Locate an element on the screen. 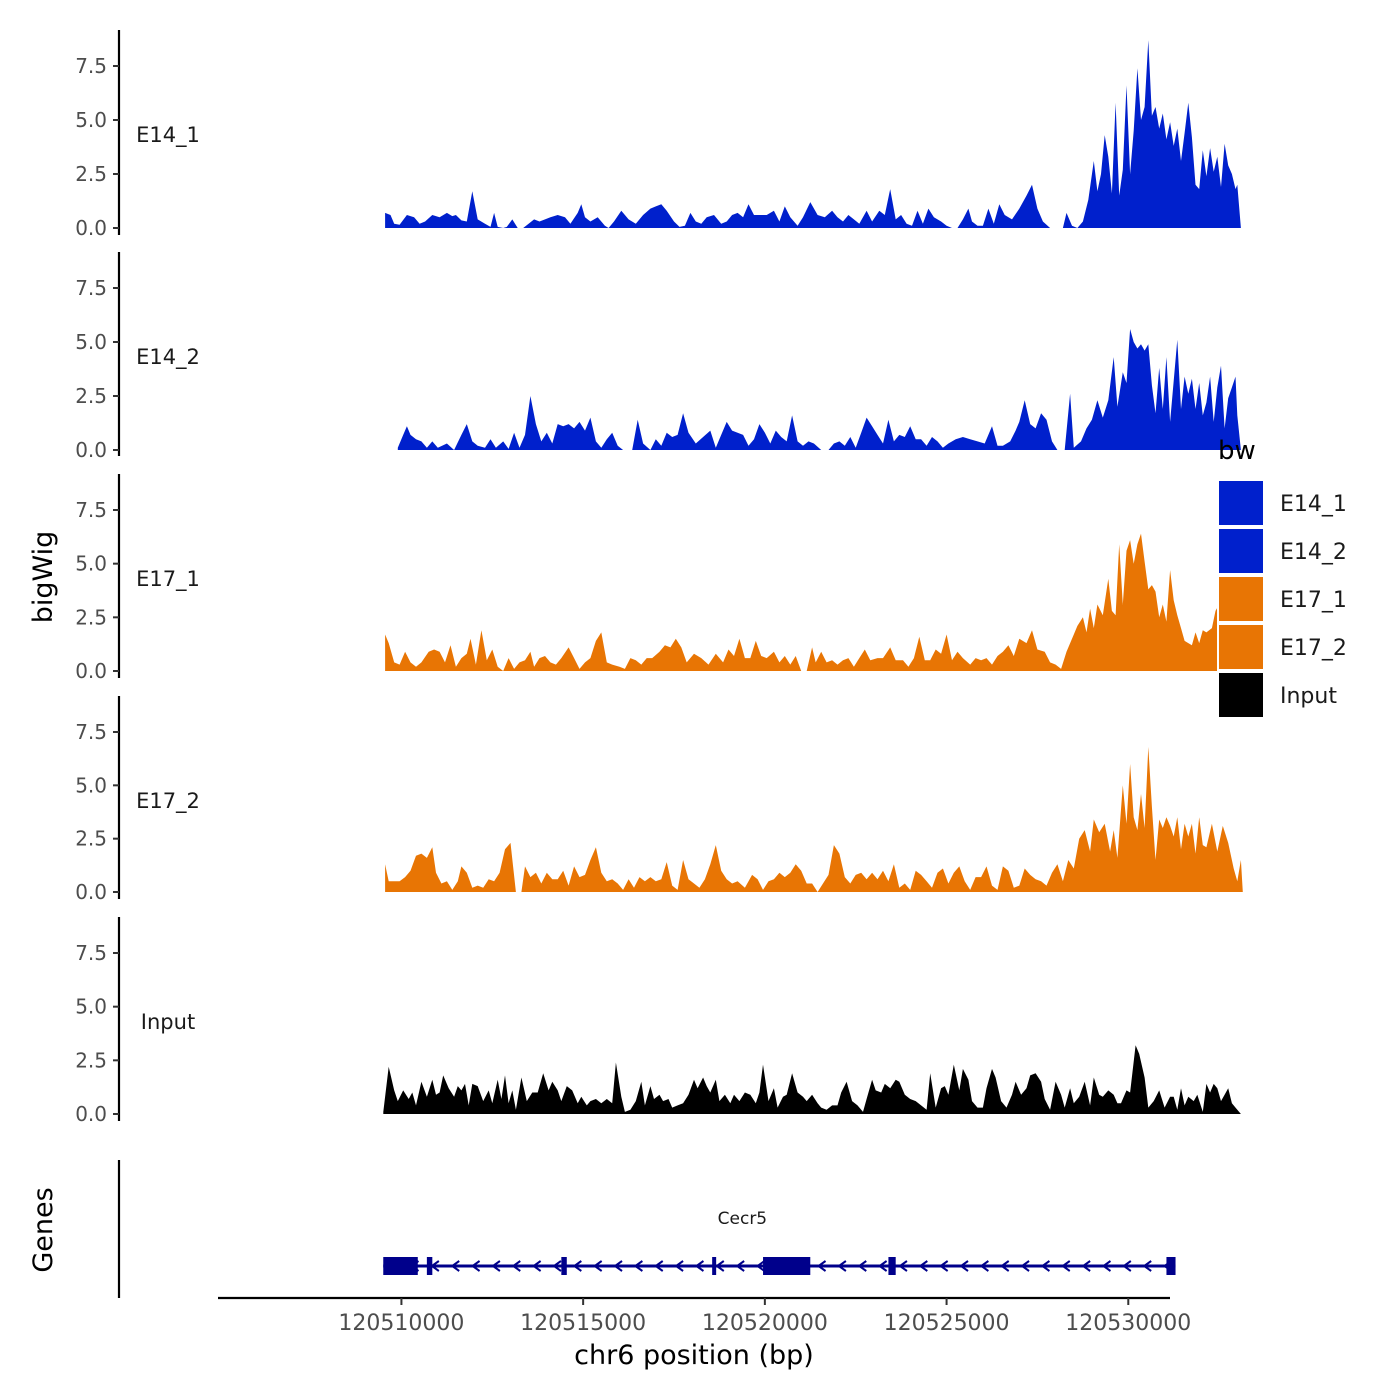 This screenshot has height=1400, width=1400. track-e17-1: 0.0 2.5 5.0 7.5 E17_1 is located at coordinates (659, 578).